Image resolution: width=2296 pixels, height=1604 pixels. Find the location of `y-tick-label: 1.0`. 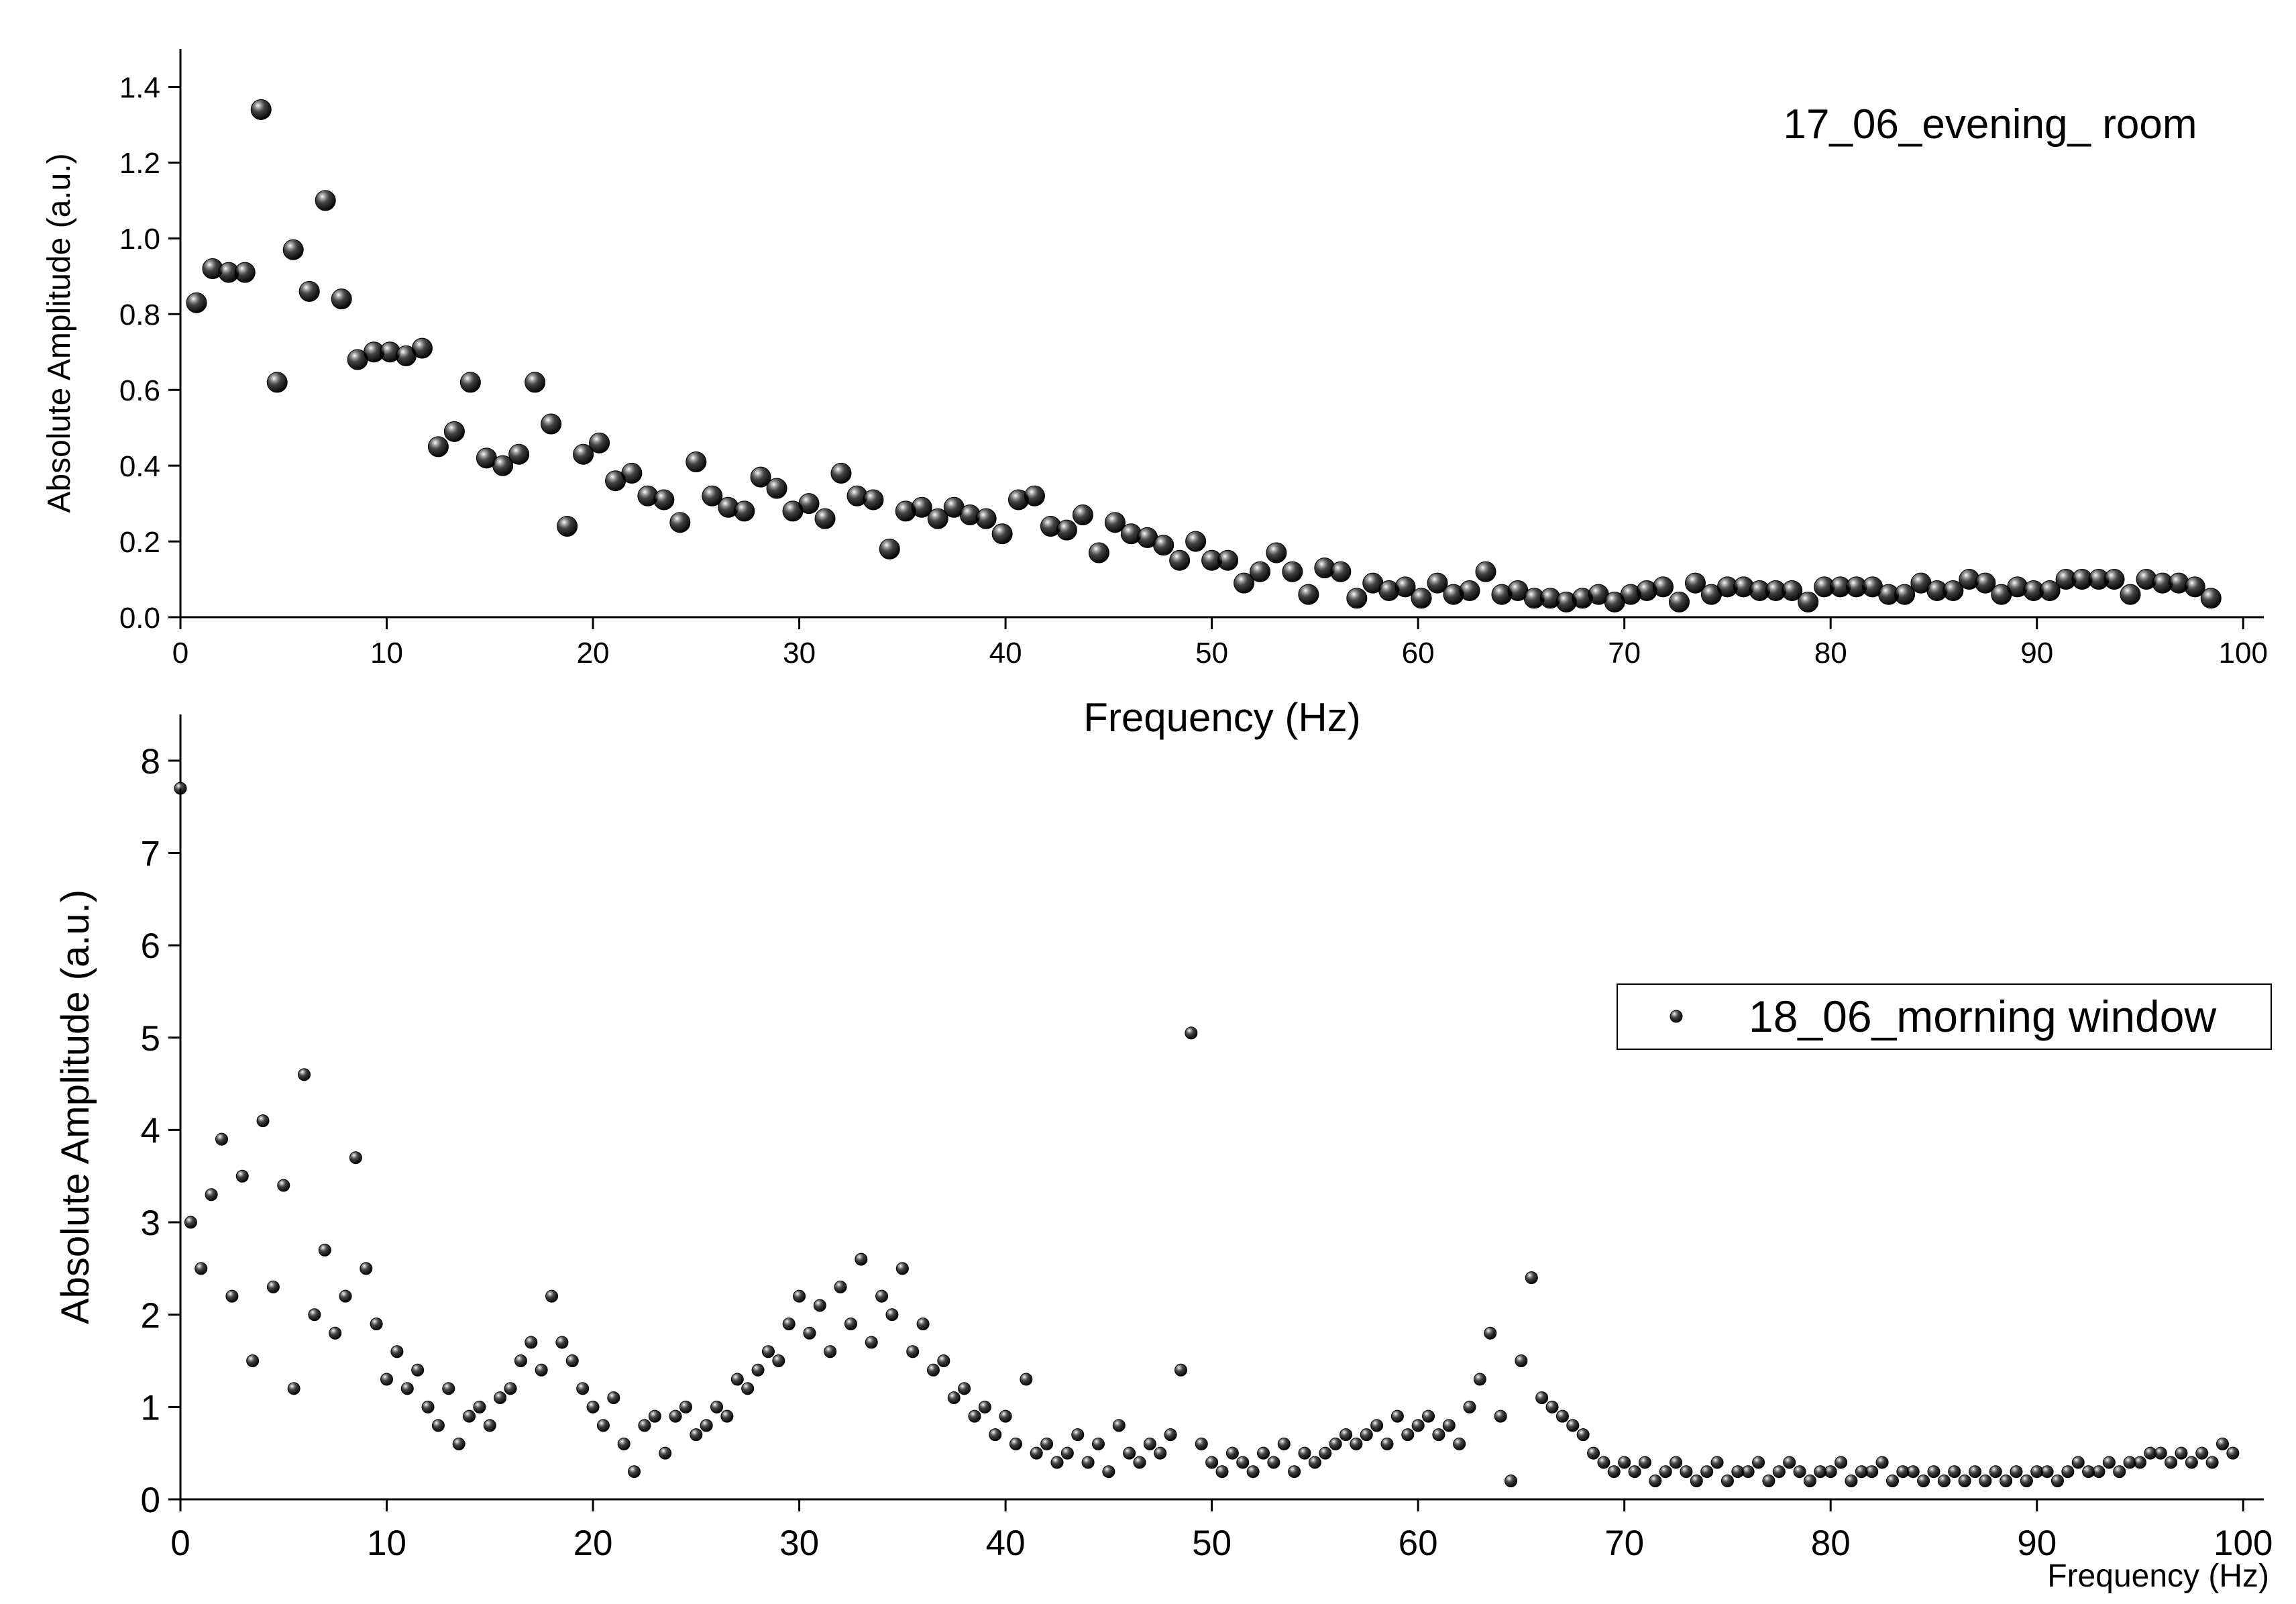

y-tick-label: 1.0 is located at coordinates (139, 239).